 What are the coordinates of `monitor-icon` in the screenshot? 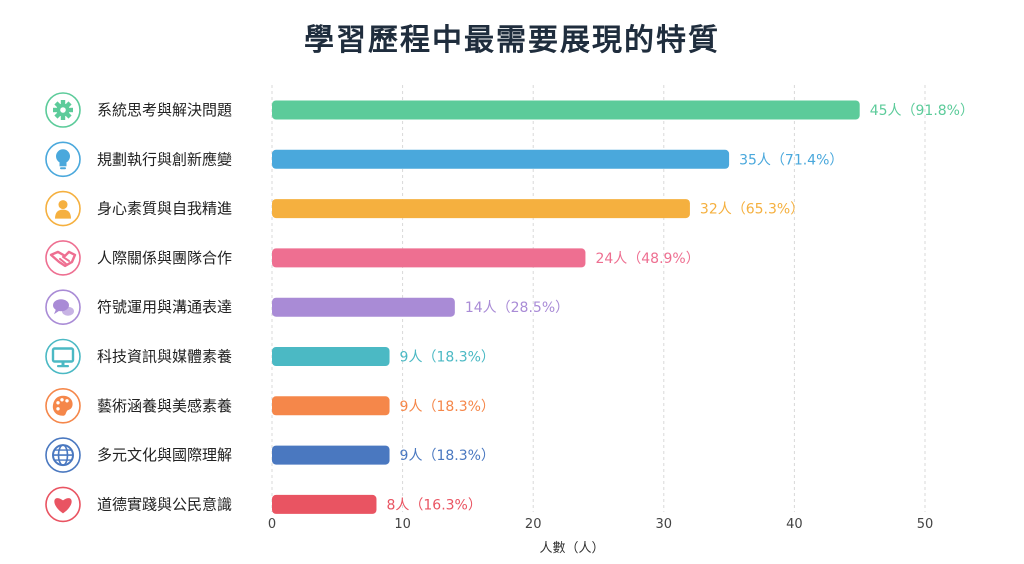 It's located at (63, 356).